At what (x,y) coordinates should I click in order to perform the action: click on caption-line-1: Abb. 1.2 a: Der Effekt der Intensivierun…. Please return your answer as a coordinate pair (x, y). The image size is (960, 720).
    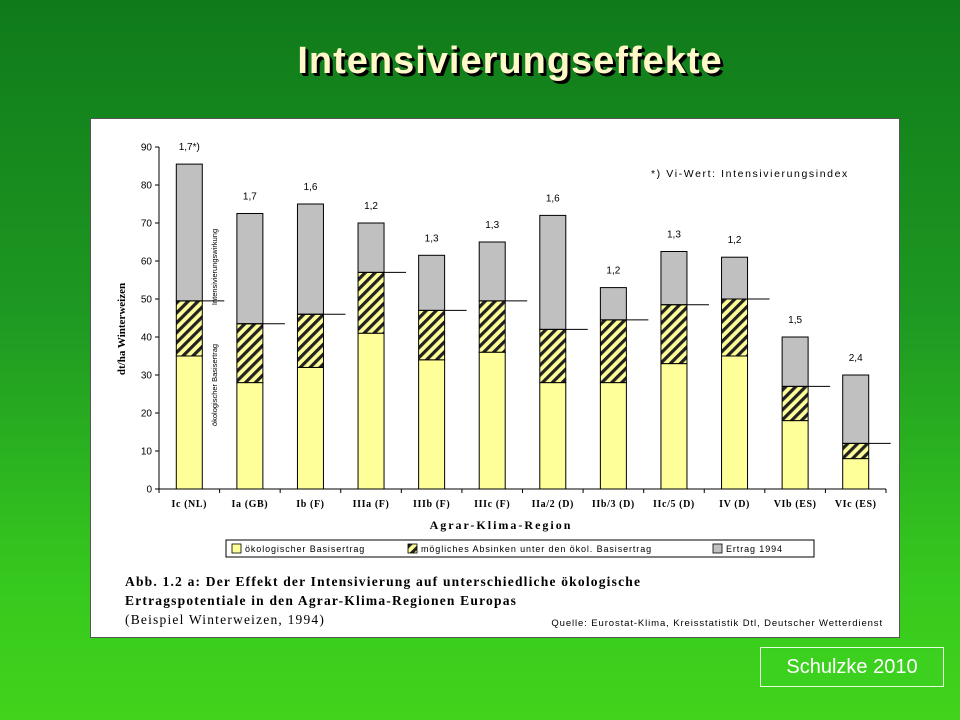
    Looking at the image, I should click on (383, 581).